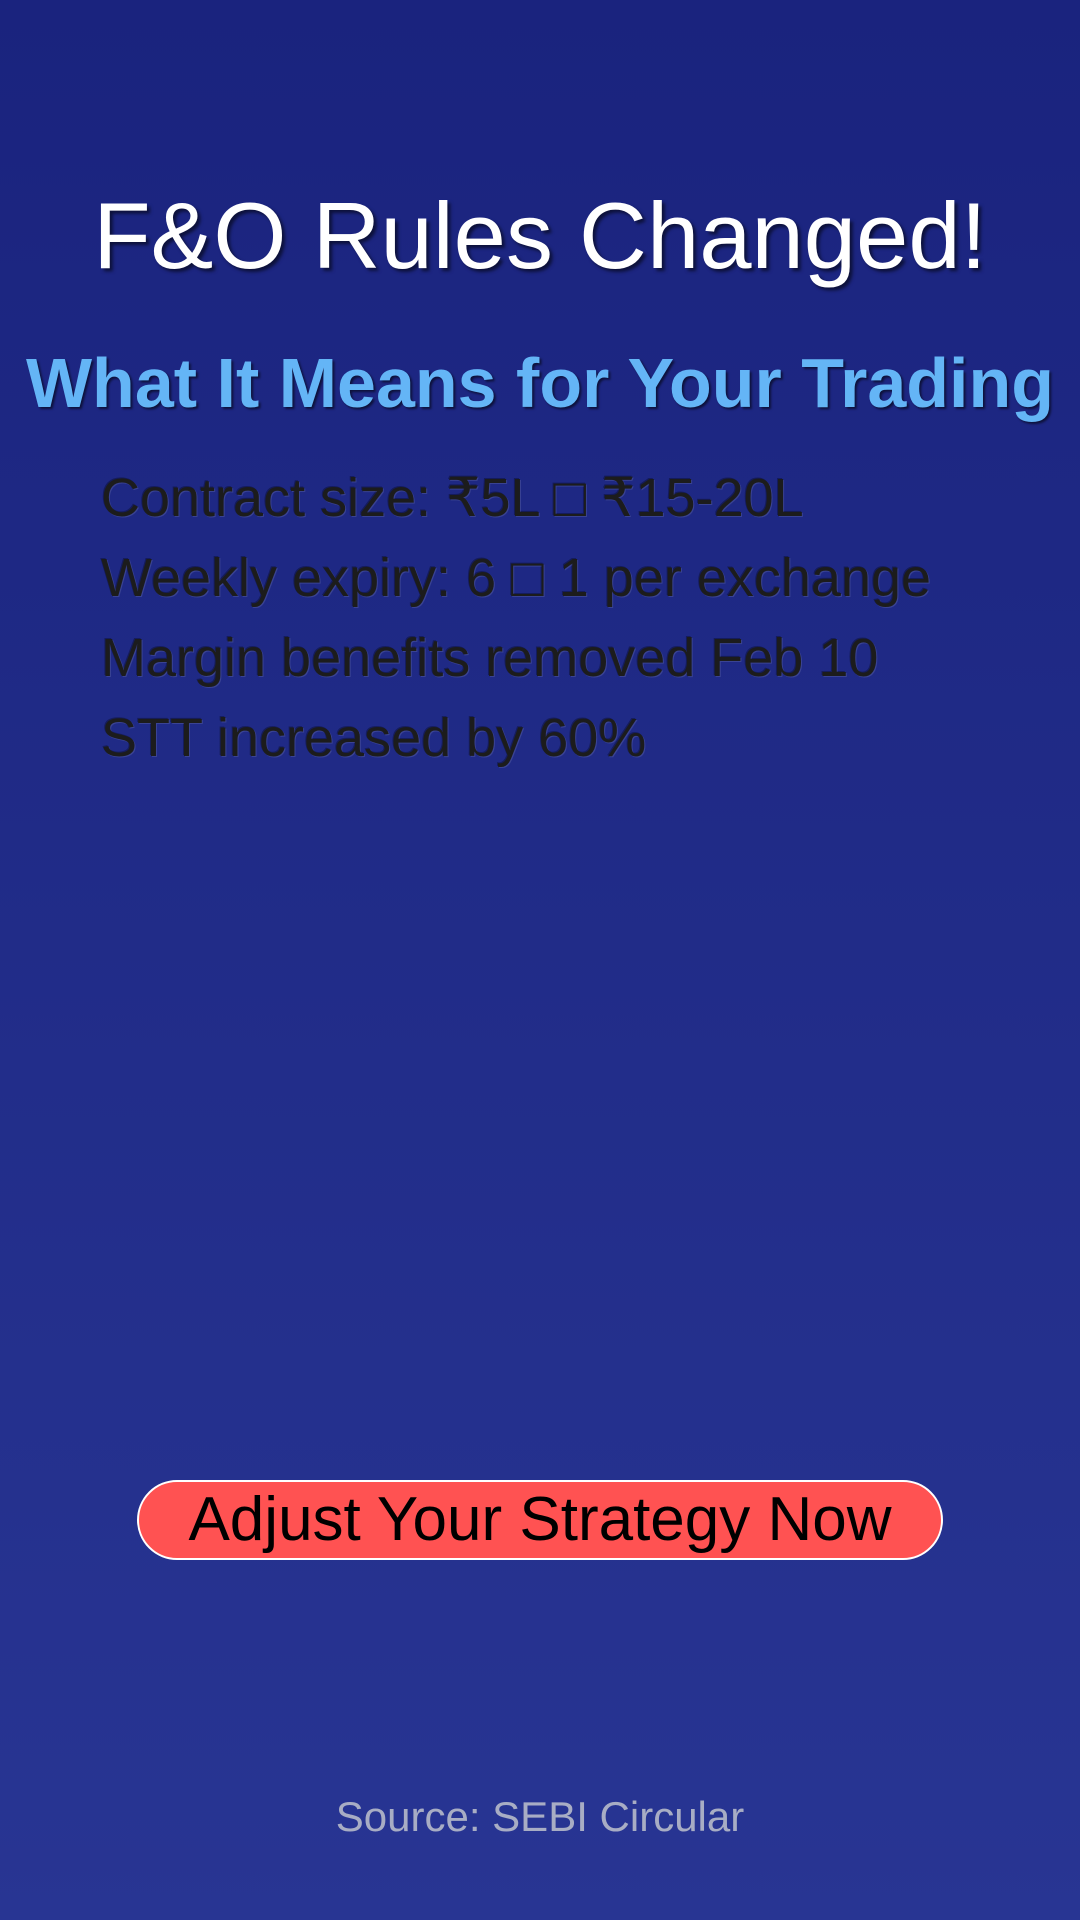 The width and height of the screenshot is (1080, 1920). I want to click on page-title: F&O Rules Changed!, so click(540, 235).